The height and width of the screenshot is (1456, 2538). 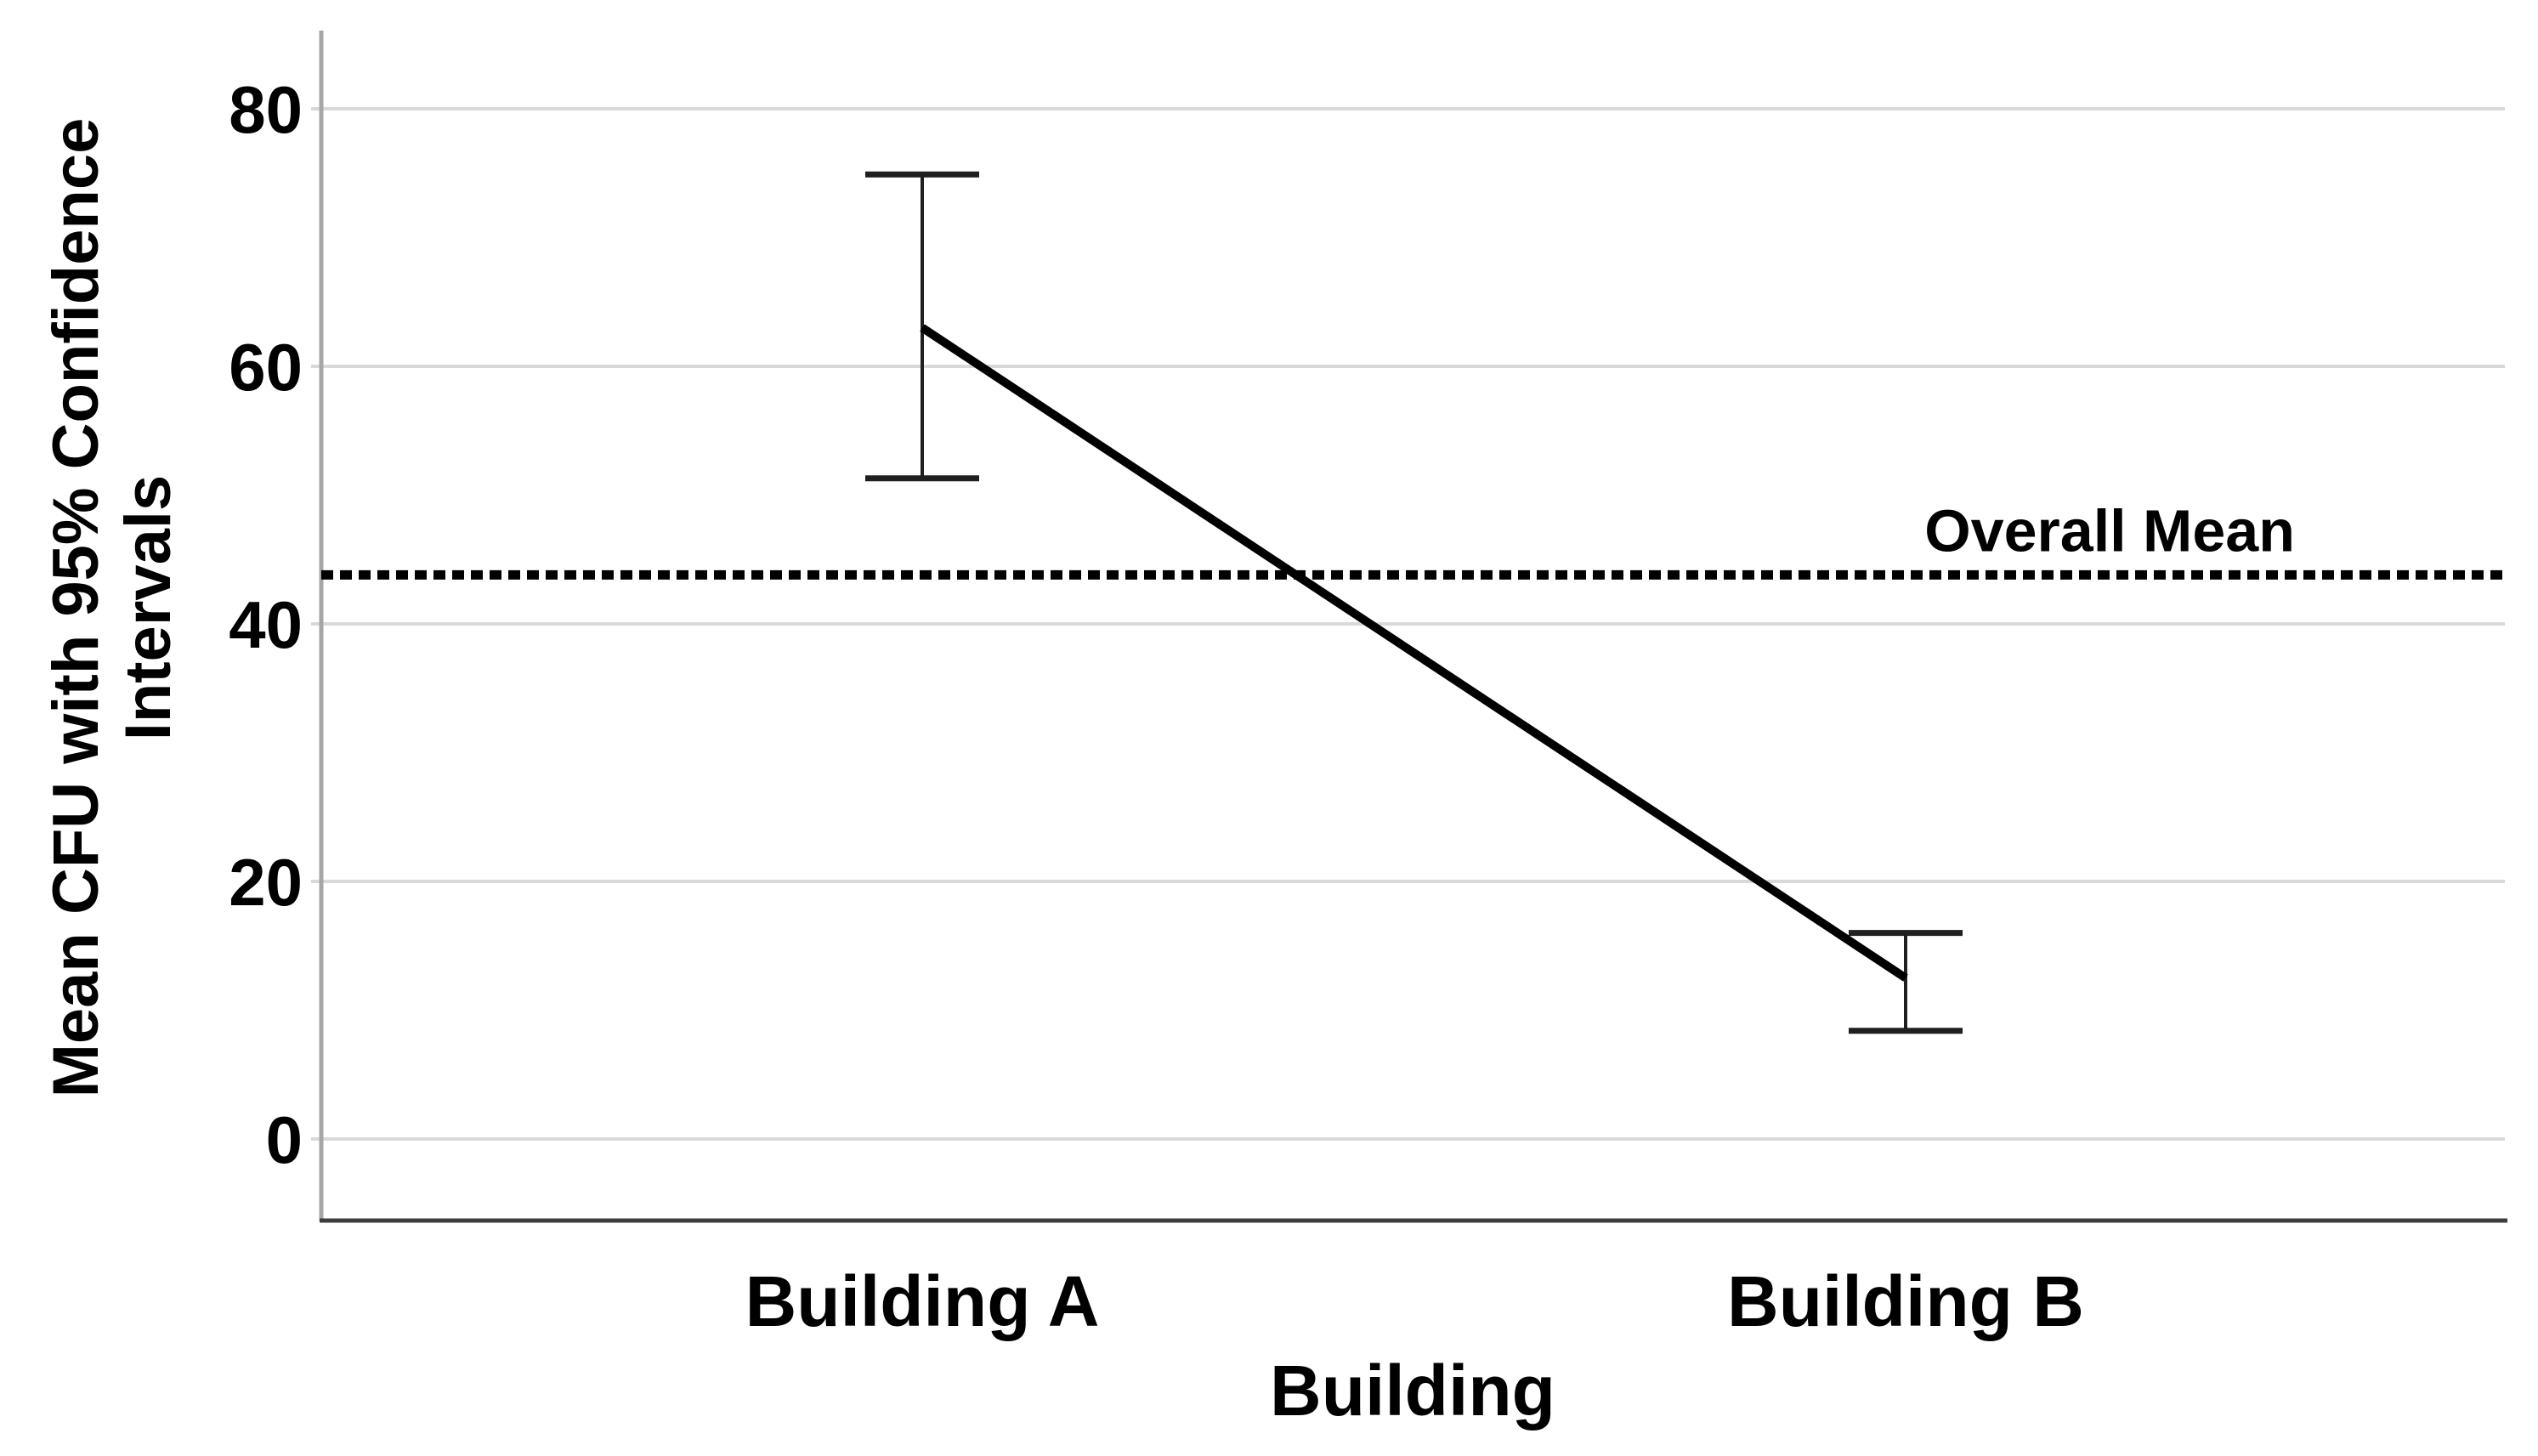 I want to click on y-tick-label-40: 40, so click(x=266, y=624).